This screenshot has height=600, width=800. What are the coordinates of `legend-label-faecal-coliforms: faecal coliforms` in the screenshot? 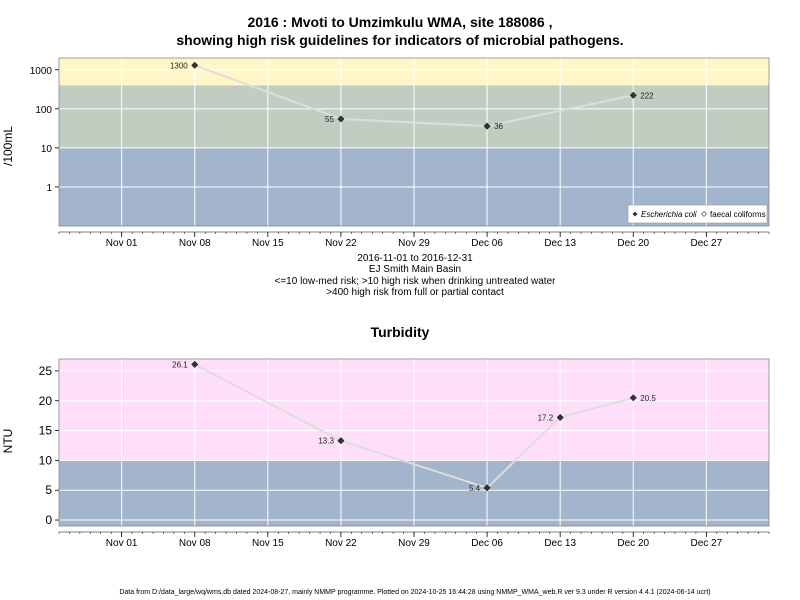 It's located at (738, 214).